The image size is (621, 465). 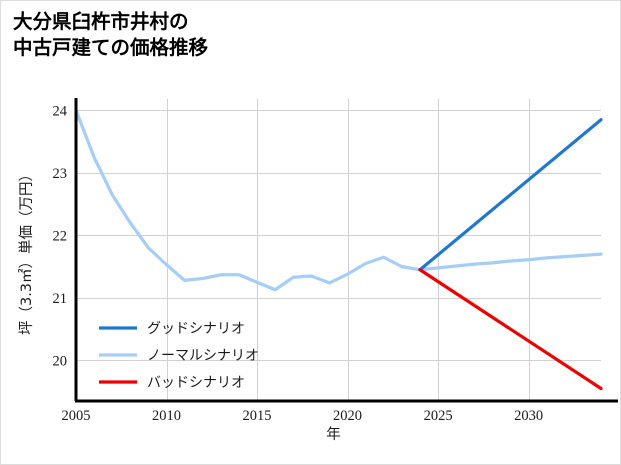 What do you see at coordinates (510, 195) in the screenshot?
I see `series-line-グッドシナリオ` at bounding box center [510, 195].